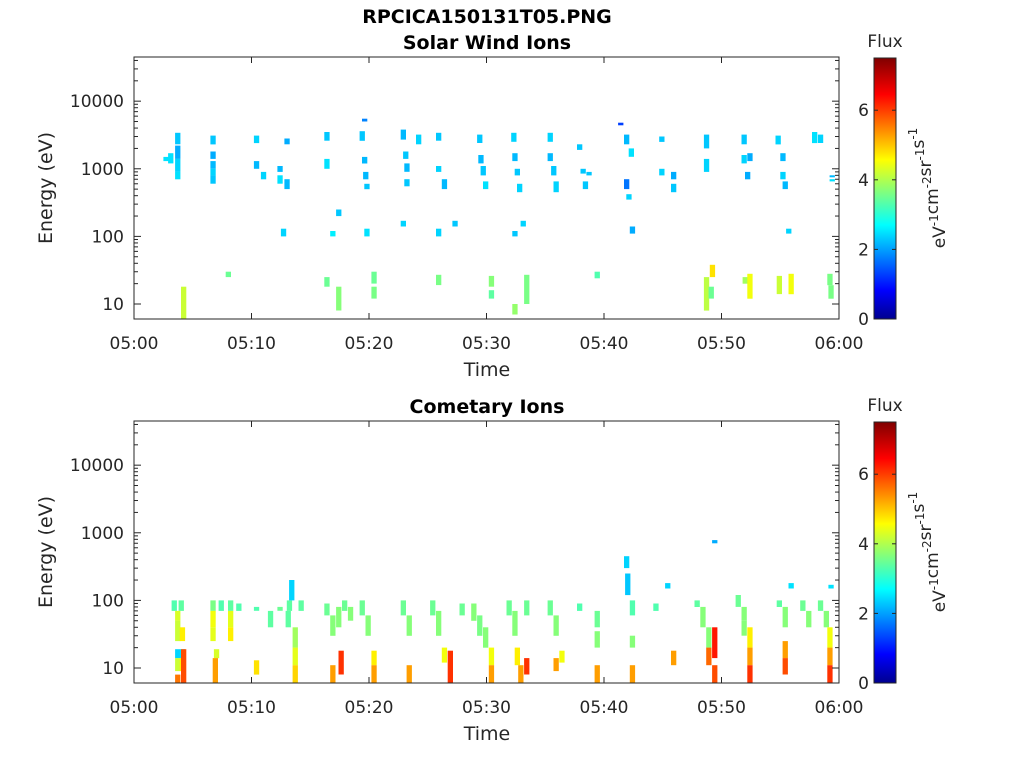  I want to click on colorbar-label-unit: sr, so click(926, 168).